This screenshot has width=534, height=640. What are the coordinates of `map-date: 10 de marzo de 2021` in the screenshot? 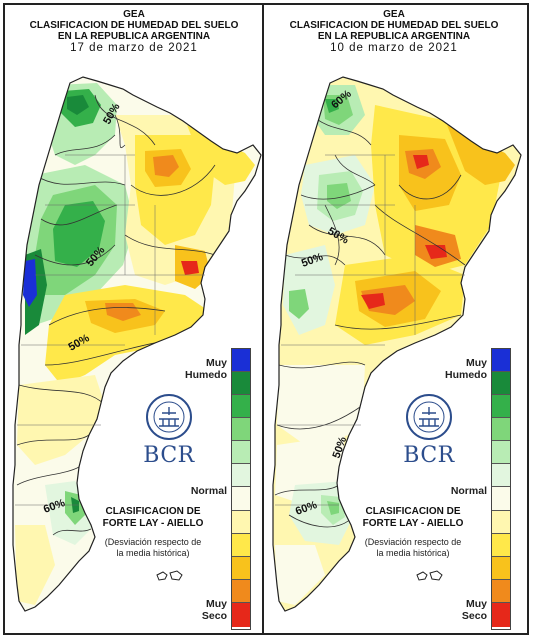 It's located at (394, 48).